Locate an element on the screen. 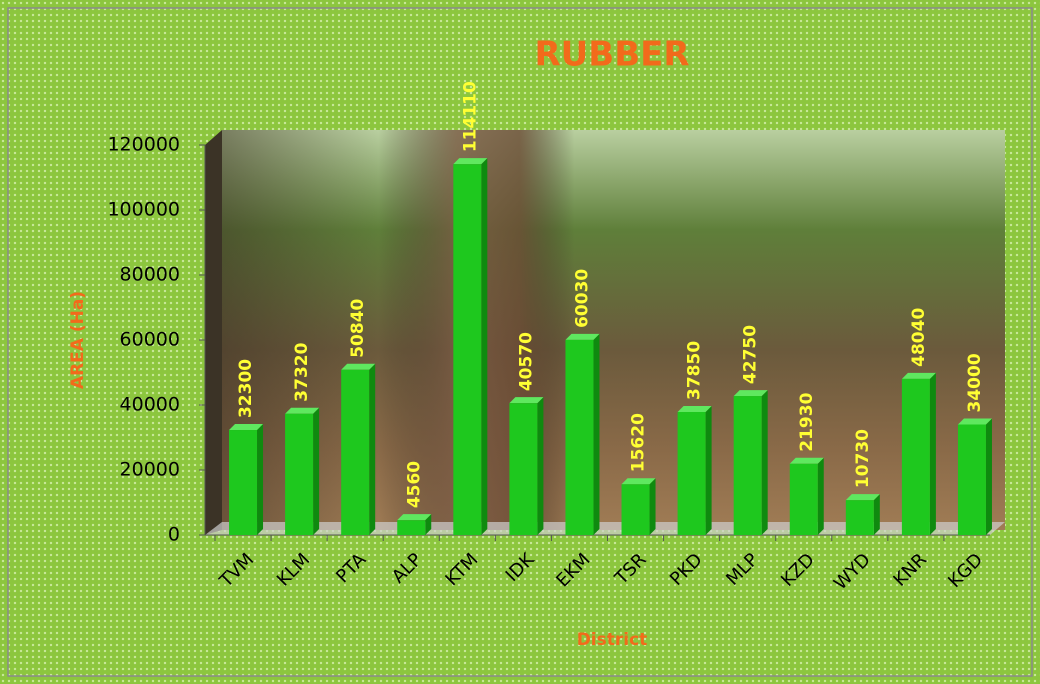  x-axis-label: District is located at coordinates (612, 640).